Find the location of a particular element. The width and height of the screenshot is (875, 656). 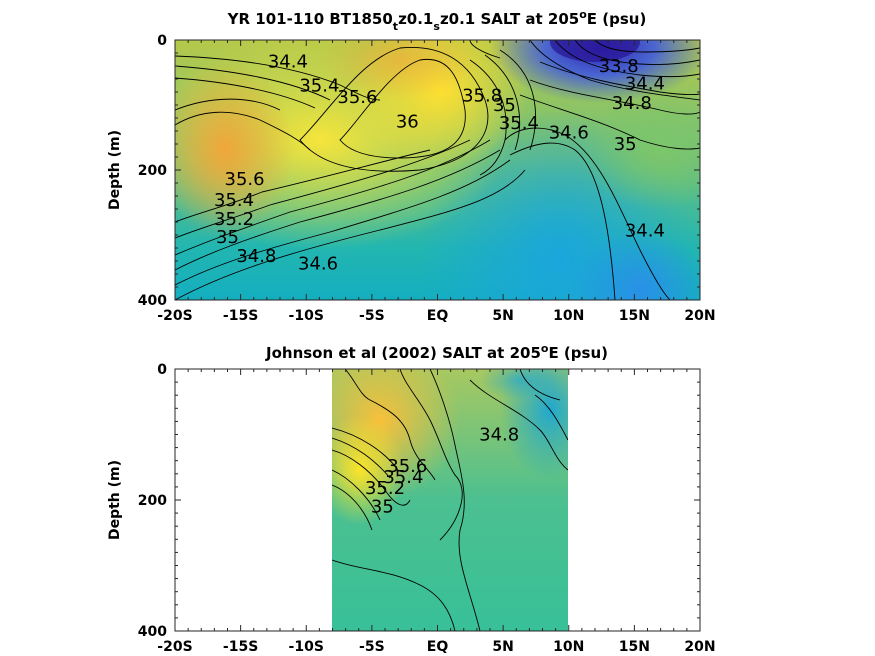

contour-label: 36 is located at coordinates (407, 121).